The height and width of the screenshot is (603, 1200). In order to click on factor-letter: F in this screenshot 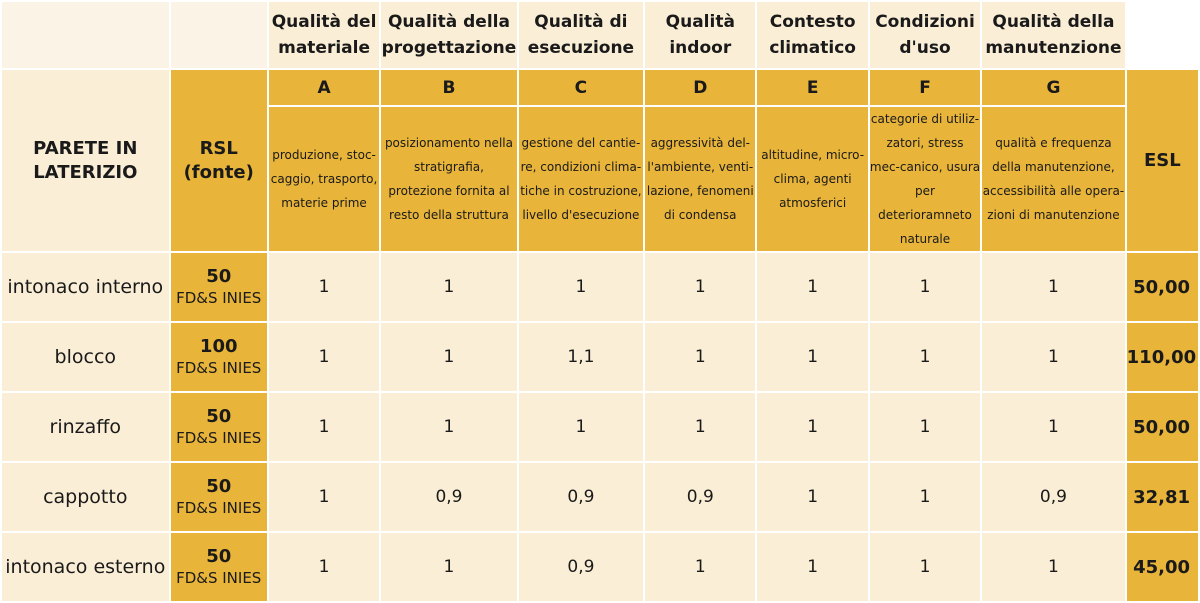, I will do `click(925, 87)`.